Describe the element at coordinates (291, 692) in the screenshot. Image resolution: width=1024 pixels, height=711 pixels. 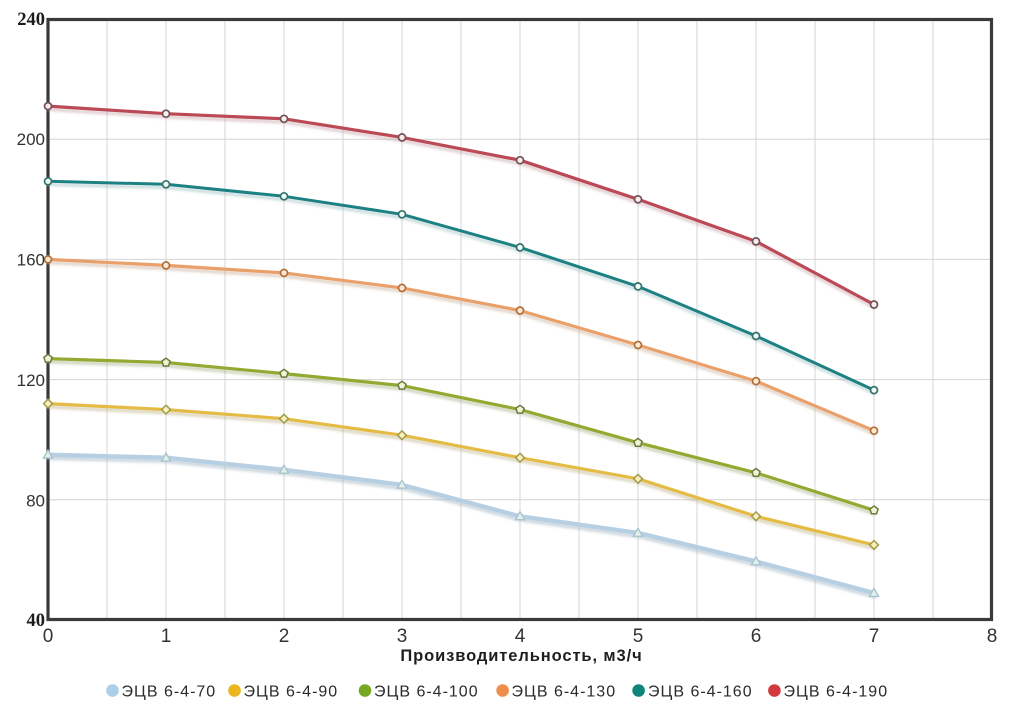
I see `svg-text: ЭЦВ 6-4-90` at that location.